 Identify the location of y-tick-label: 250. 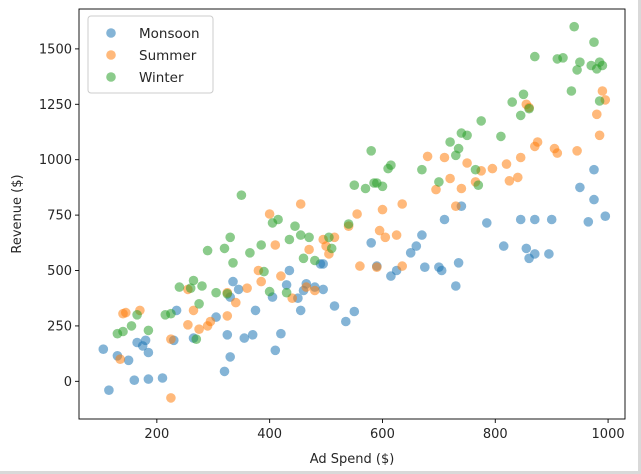
(59, 326).